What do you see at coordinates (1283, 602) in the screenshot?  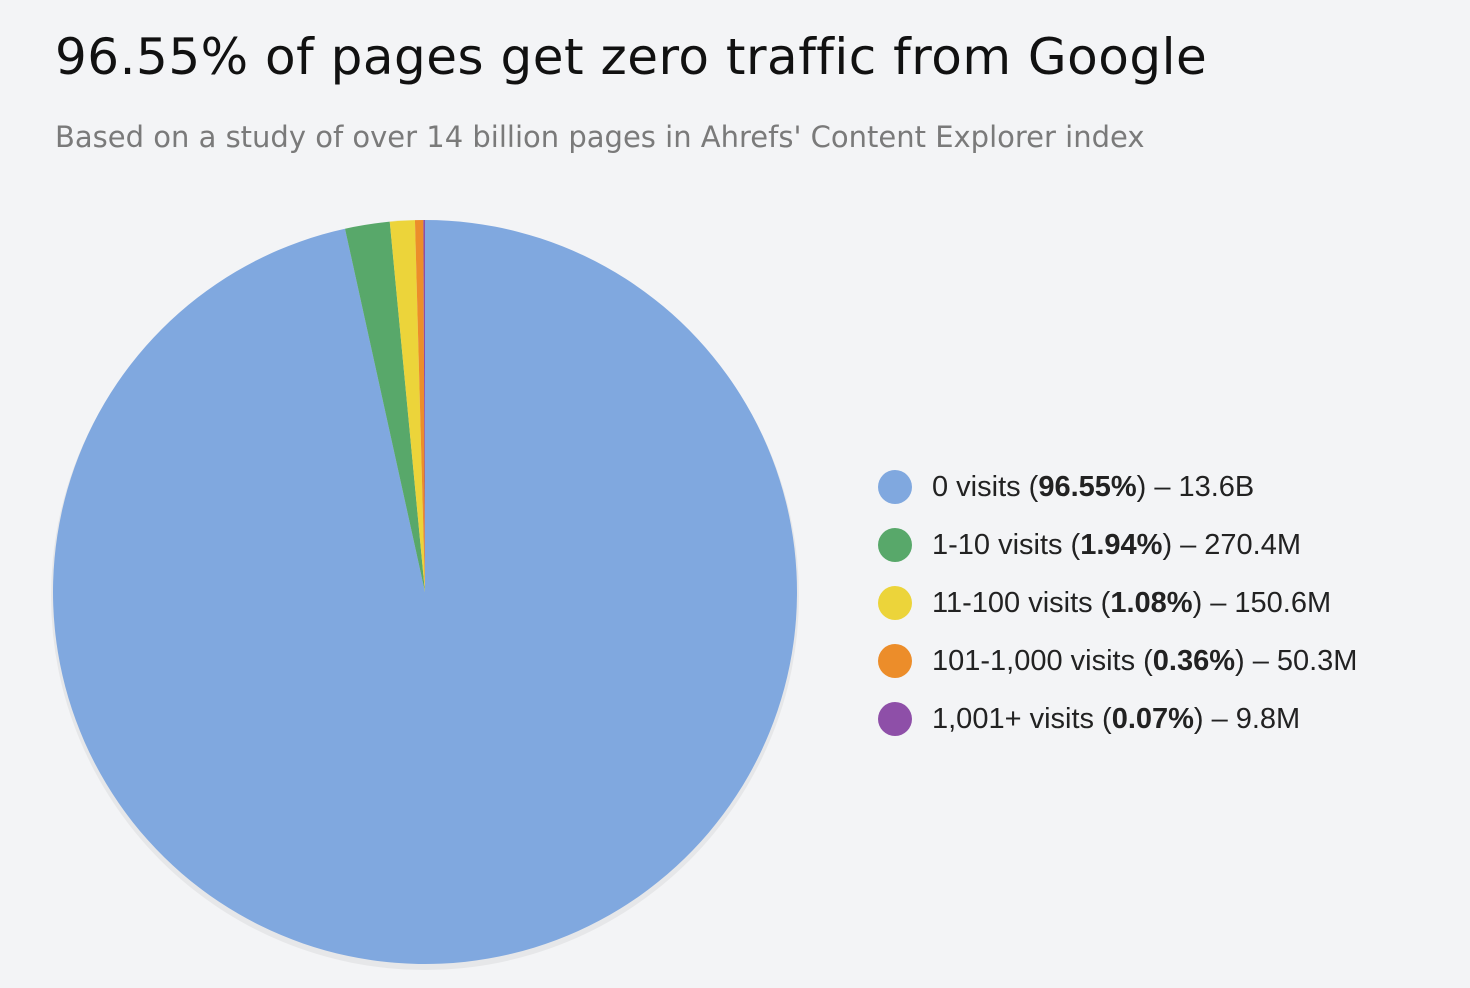 I see `legend-count: 150.6M` at bounding box center [1283, 602].